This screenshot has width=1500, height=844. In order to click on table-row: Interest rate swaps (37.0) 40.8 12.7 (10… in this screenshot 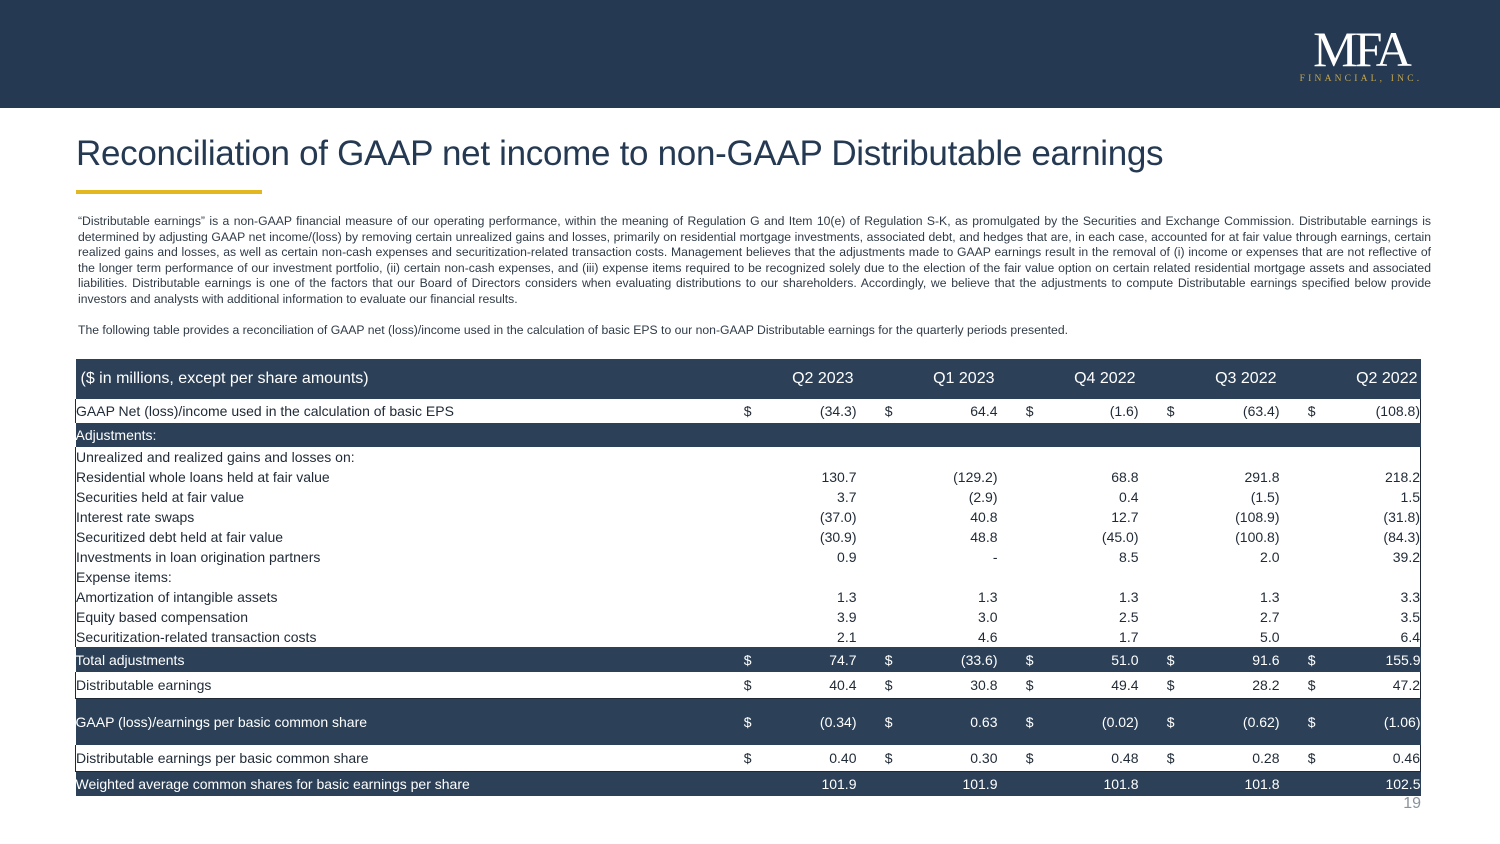, I will do `click(748, 517)`.